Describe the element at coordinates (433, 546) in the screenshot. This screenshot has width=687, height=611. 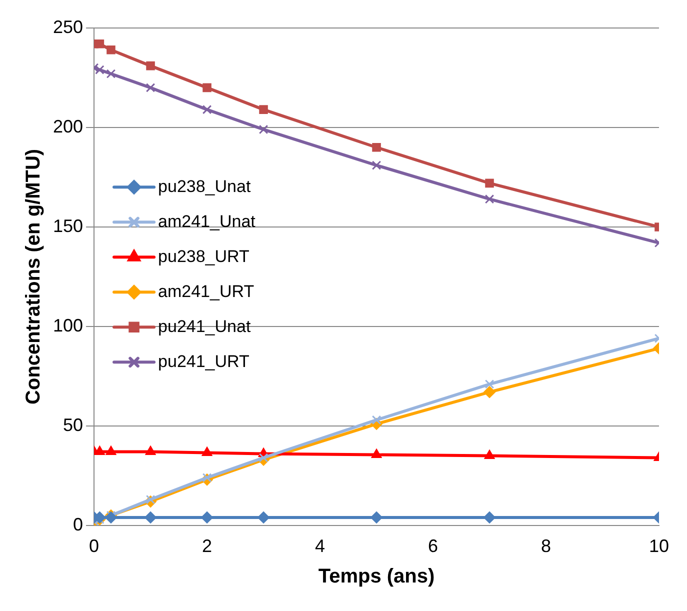
I see `x-tick-label: 6` at that location.